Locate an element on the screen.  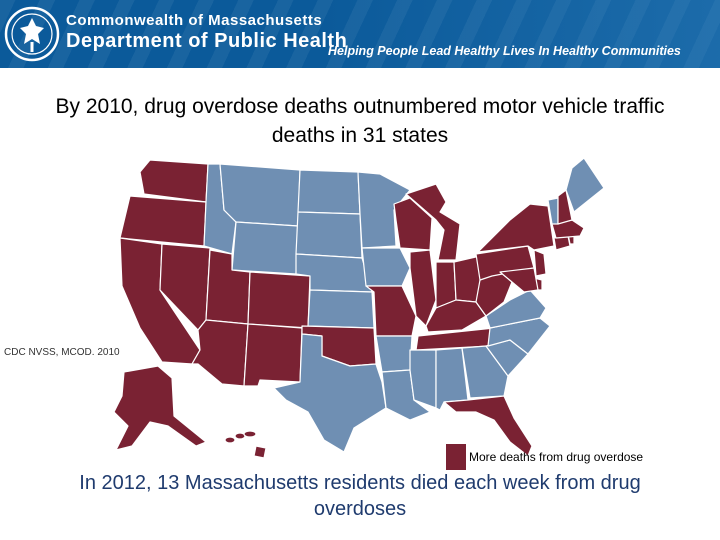
source-citation: CDC NVSS, MCOD. 2010 is located at coordinates (62, 352).